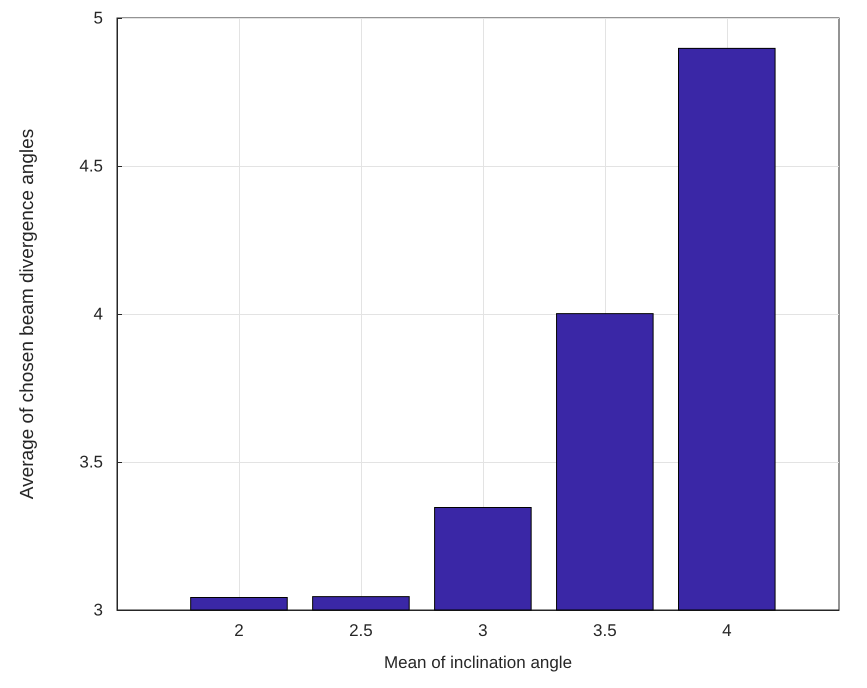  I want to click on y-tick-label: 3, so click(98, 610).